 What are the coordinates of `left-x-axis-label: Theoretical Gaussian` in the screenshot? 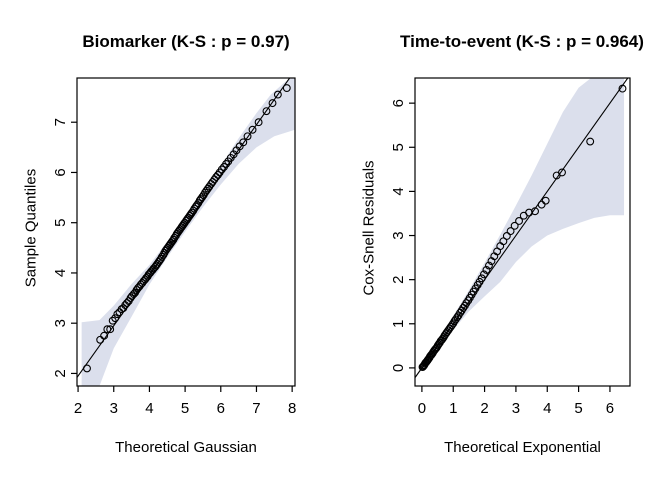 It's located at (186, 447).